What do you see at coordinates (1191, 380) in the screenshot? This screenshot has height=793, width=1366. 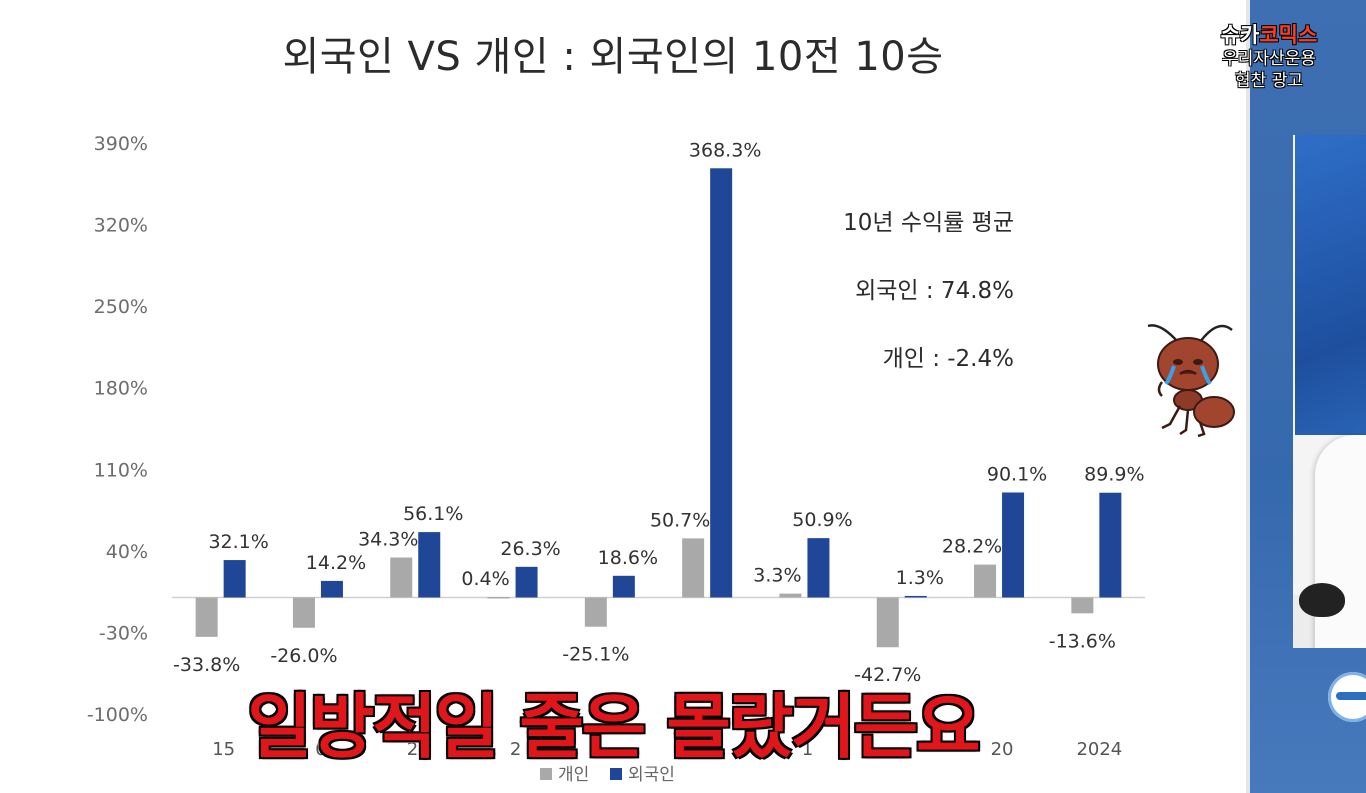 I see `crying-ant-icon` at bounding box center [1191, 380].